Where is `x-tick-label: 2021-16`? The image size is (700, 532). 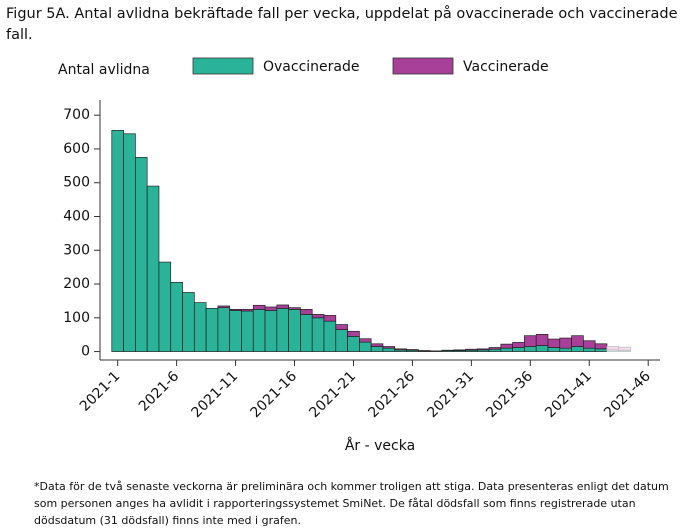 x-tick-label: 2021-16 is located at coordinates (274, 394).